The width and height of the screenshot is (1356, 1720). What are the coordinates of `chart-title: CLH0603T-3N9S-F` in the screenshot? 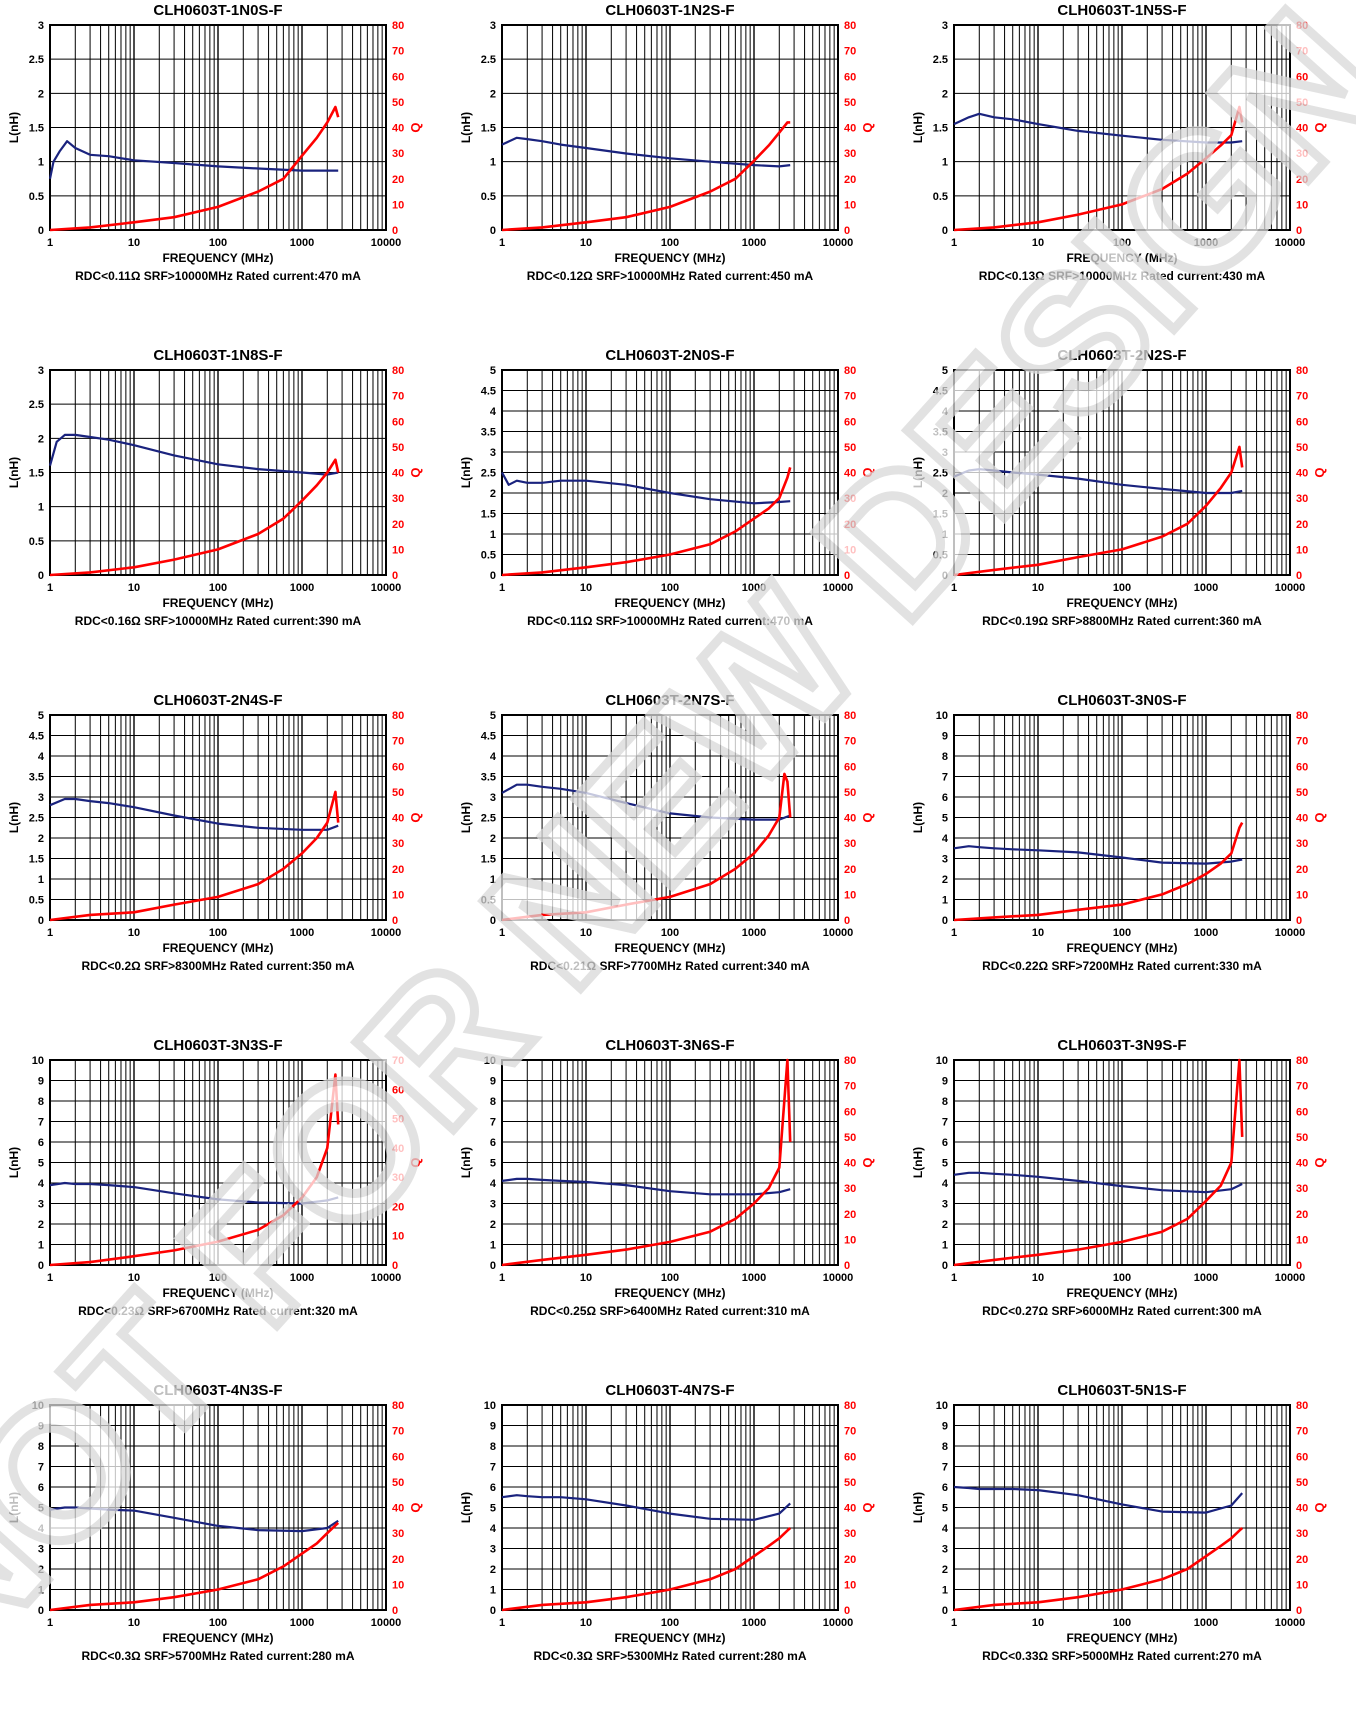 It's located at (1121, 1045).